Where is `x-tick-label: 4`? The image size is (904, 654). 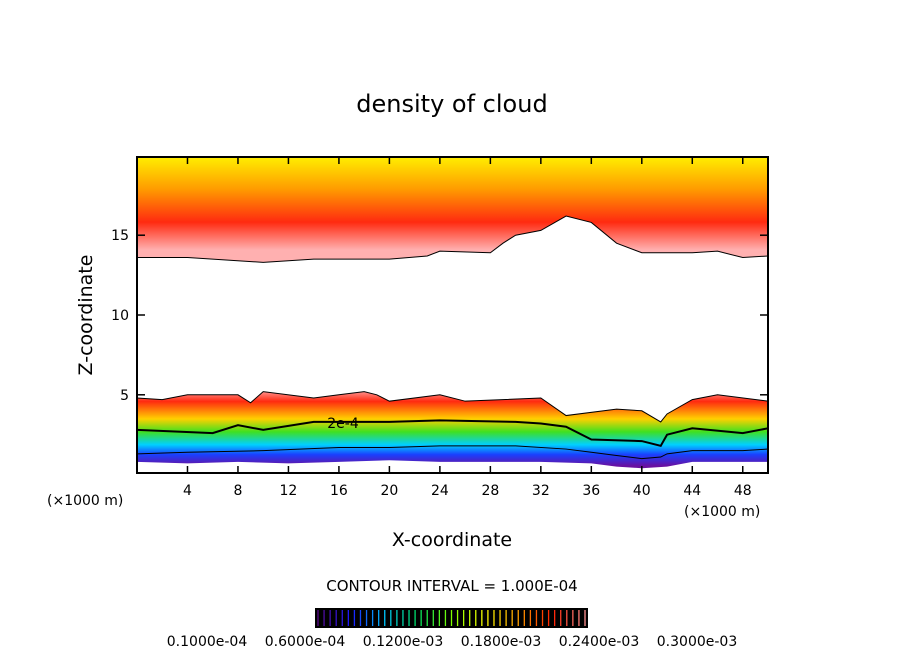 x-tick-label: 4 is located at coordinates (187, 491).